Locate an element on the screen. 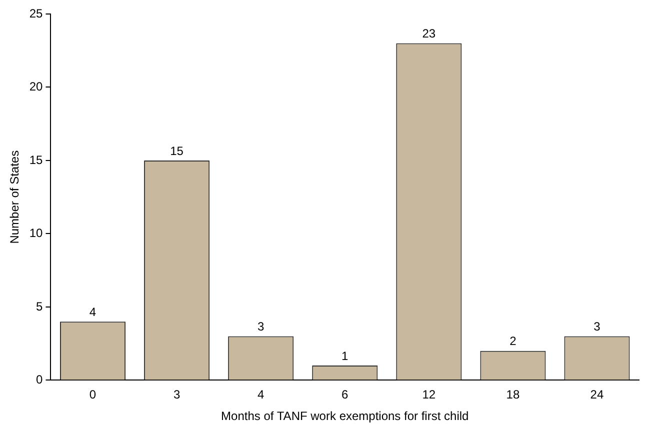 Image resolution: width=651 pixels, height=430 pixels. y-axis-title: Number of States is located at coordinates (15, 197).